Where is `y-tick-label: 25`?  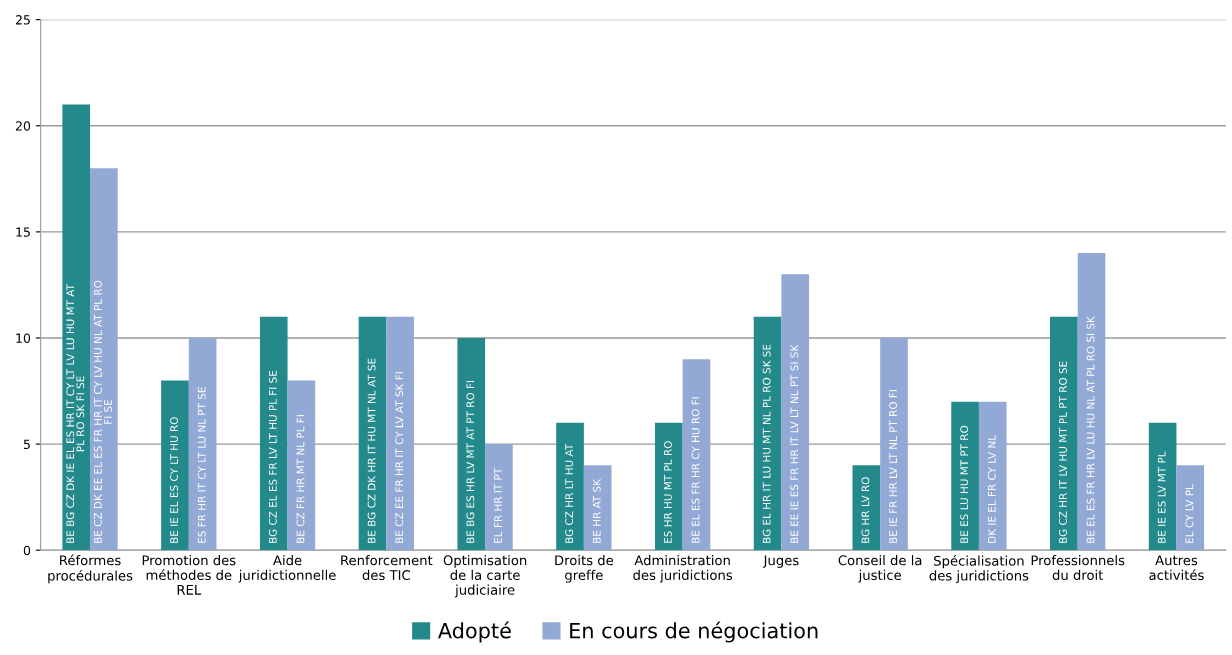 y-tick-label: 25 is located at coordinates (22, 20).